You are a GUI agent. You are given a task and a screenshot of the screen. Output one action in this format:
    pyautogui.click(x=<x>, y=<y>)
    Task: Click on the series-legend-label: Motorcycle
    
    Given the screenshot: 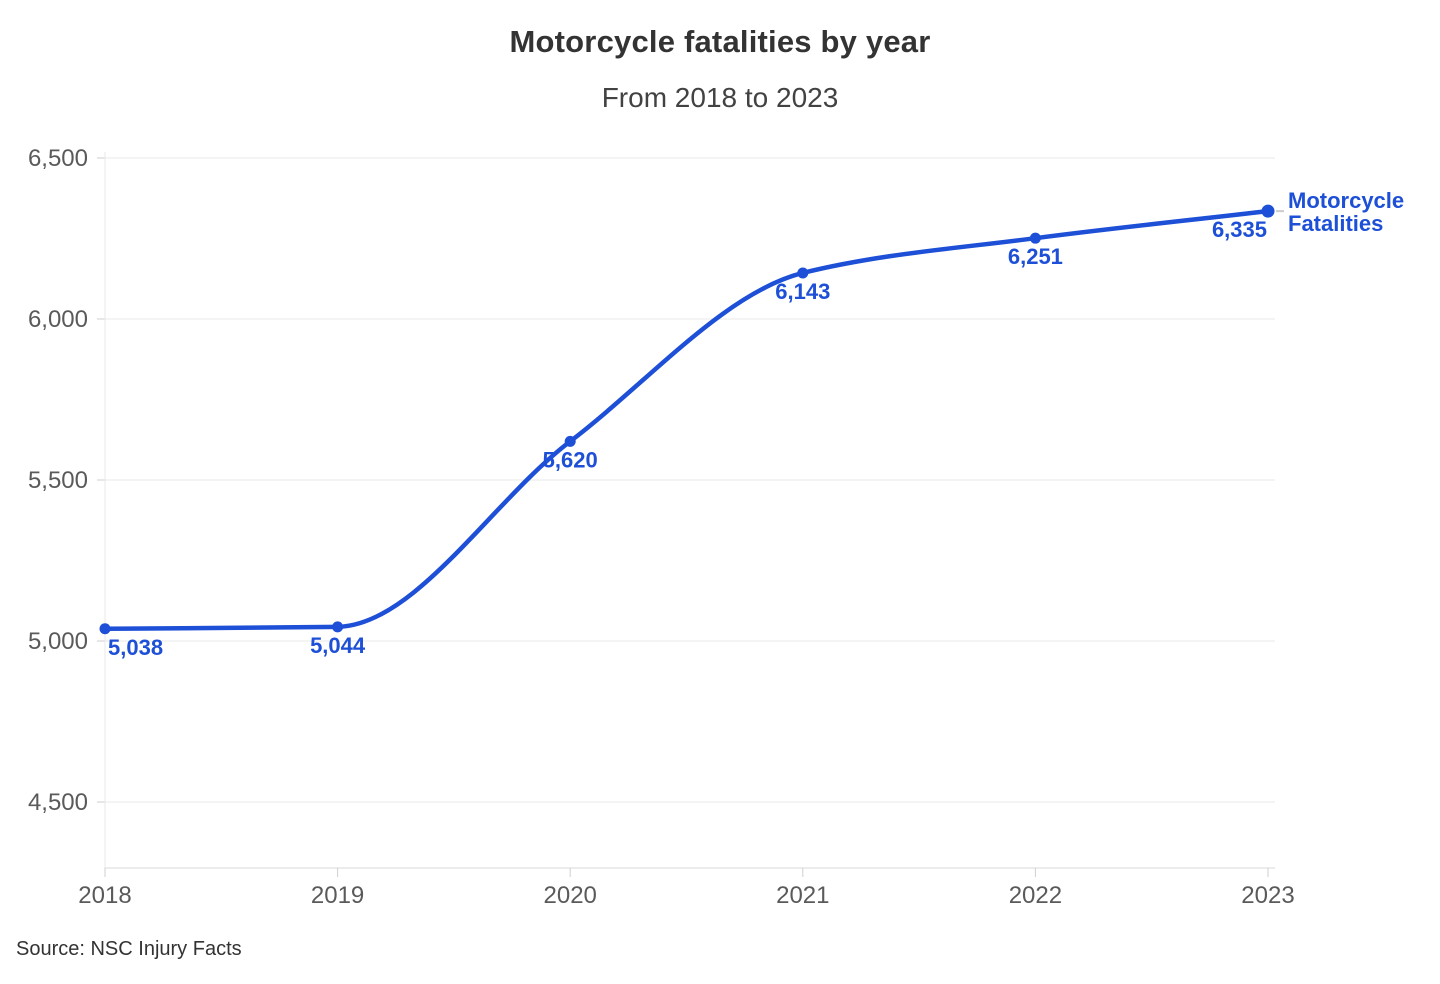 What is the action you would take?
    pyautogui.click(x=1346, y=200)
    